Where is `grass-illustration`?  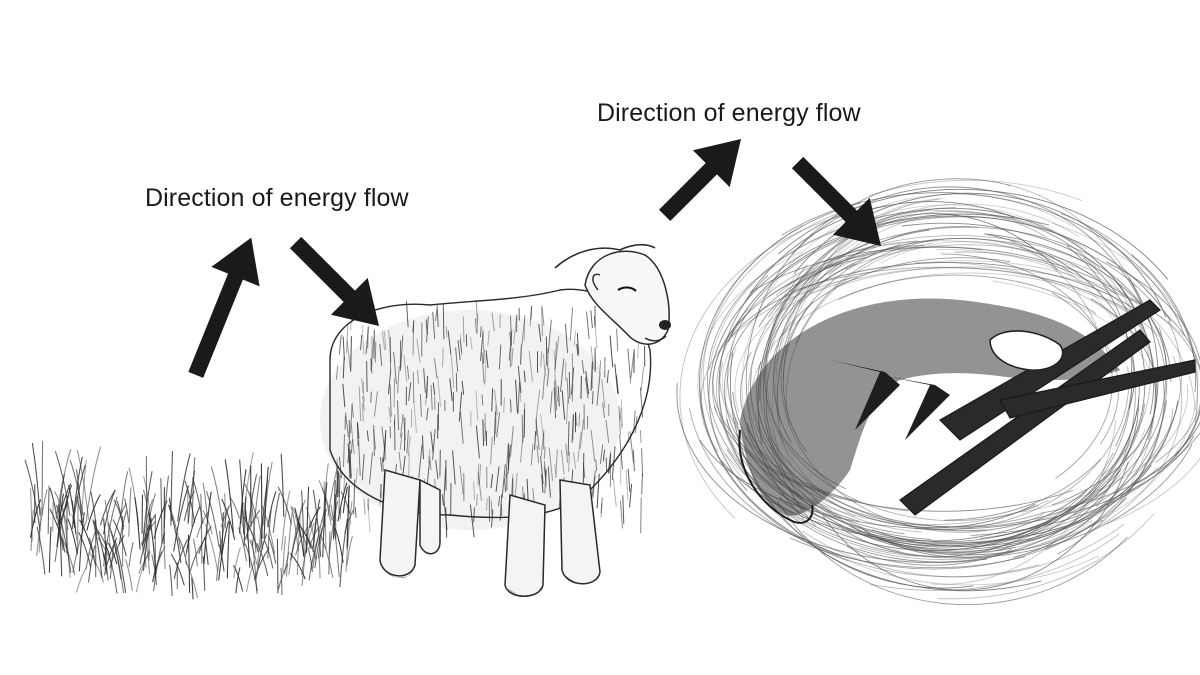 grass-illustration is located at coordinates (189, 520).